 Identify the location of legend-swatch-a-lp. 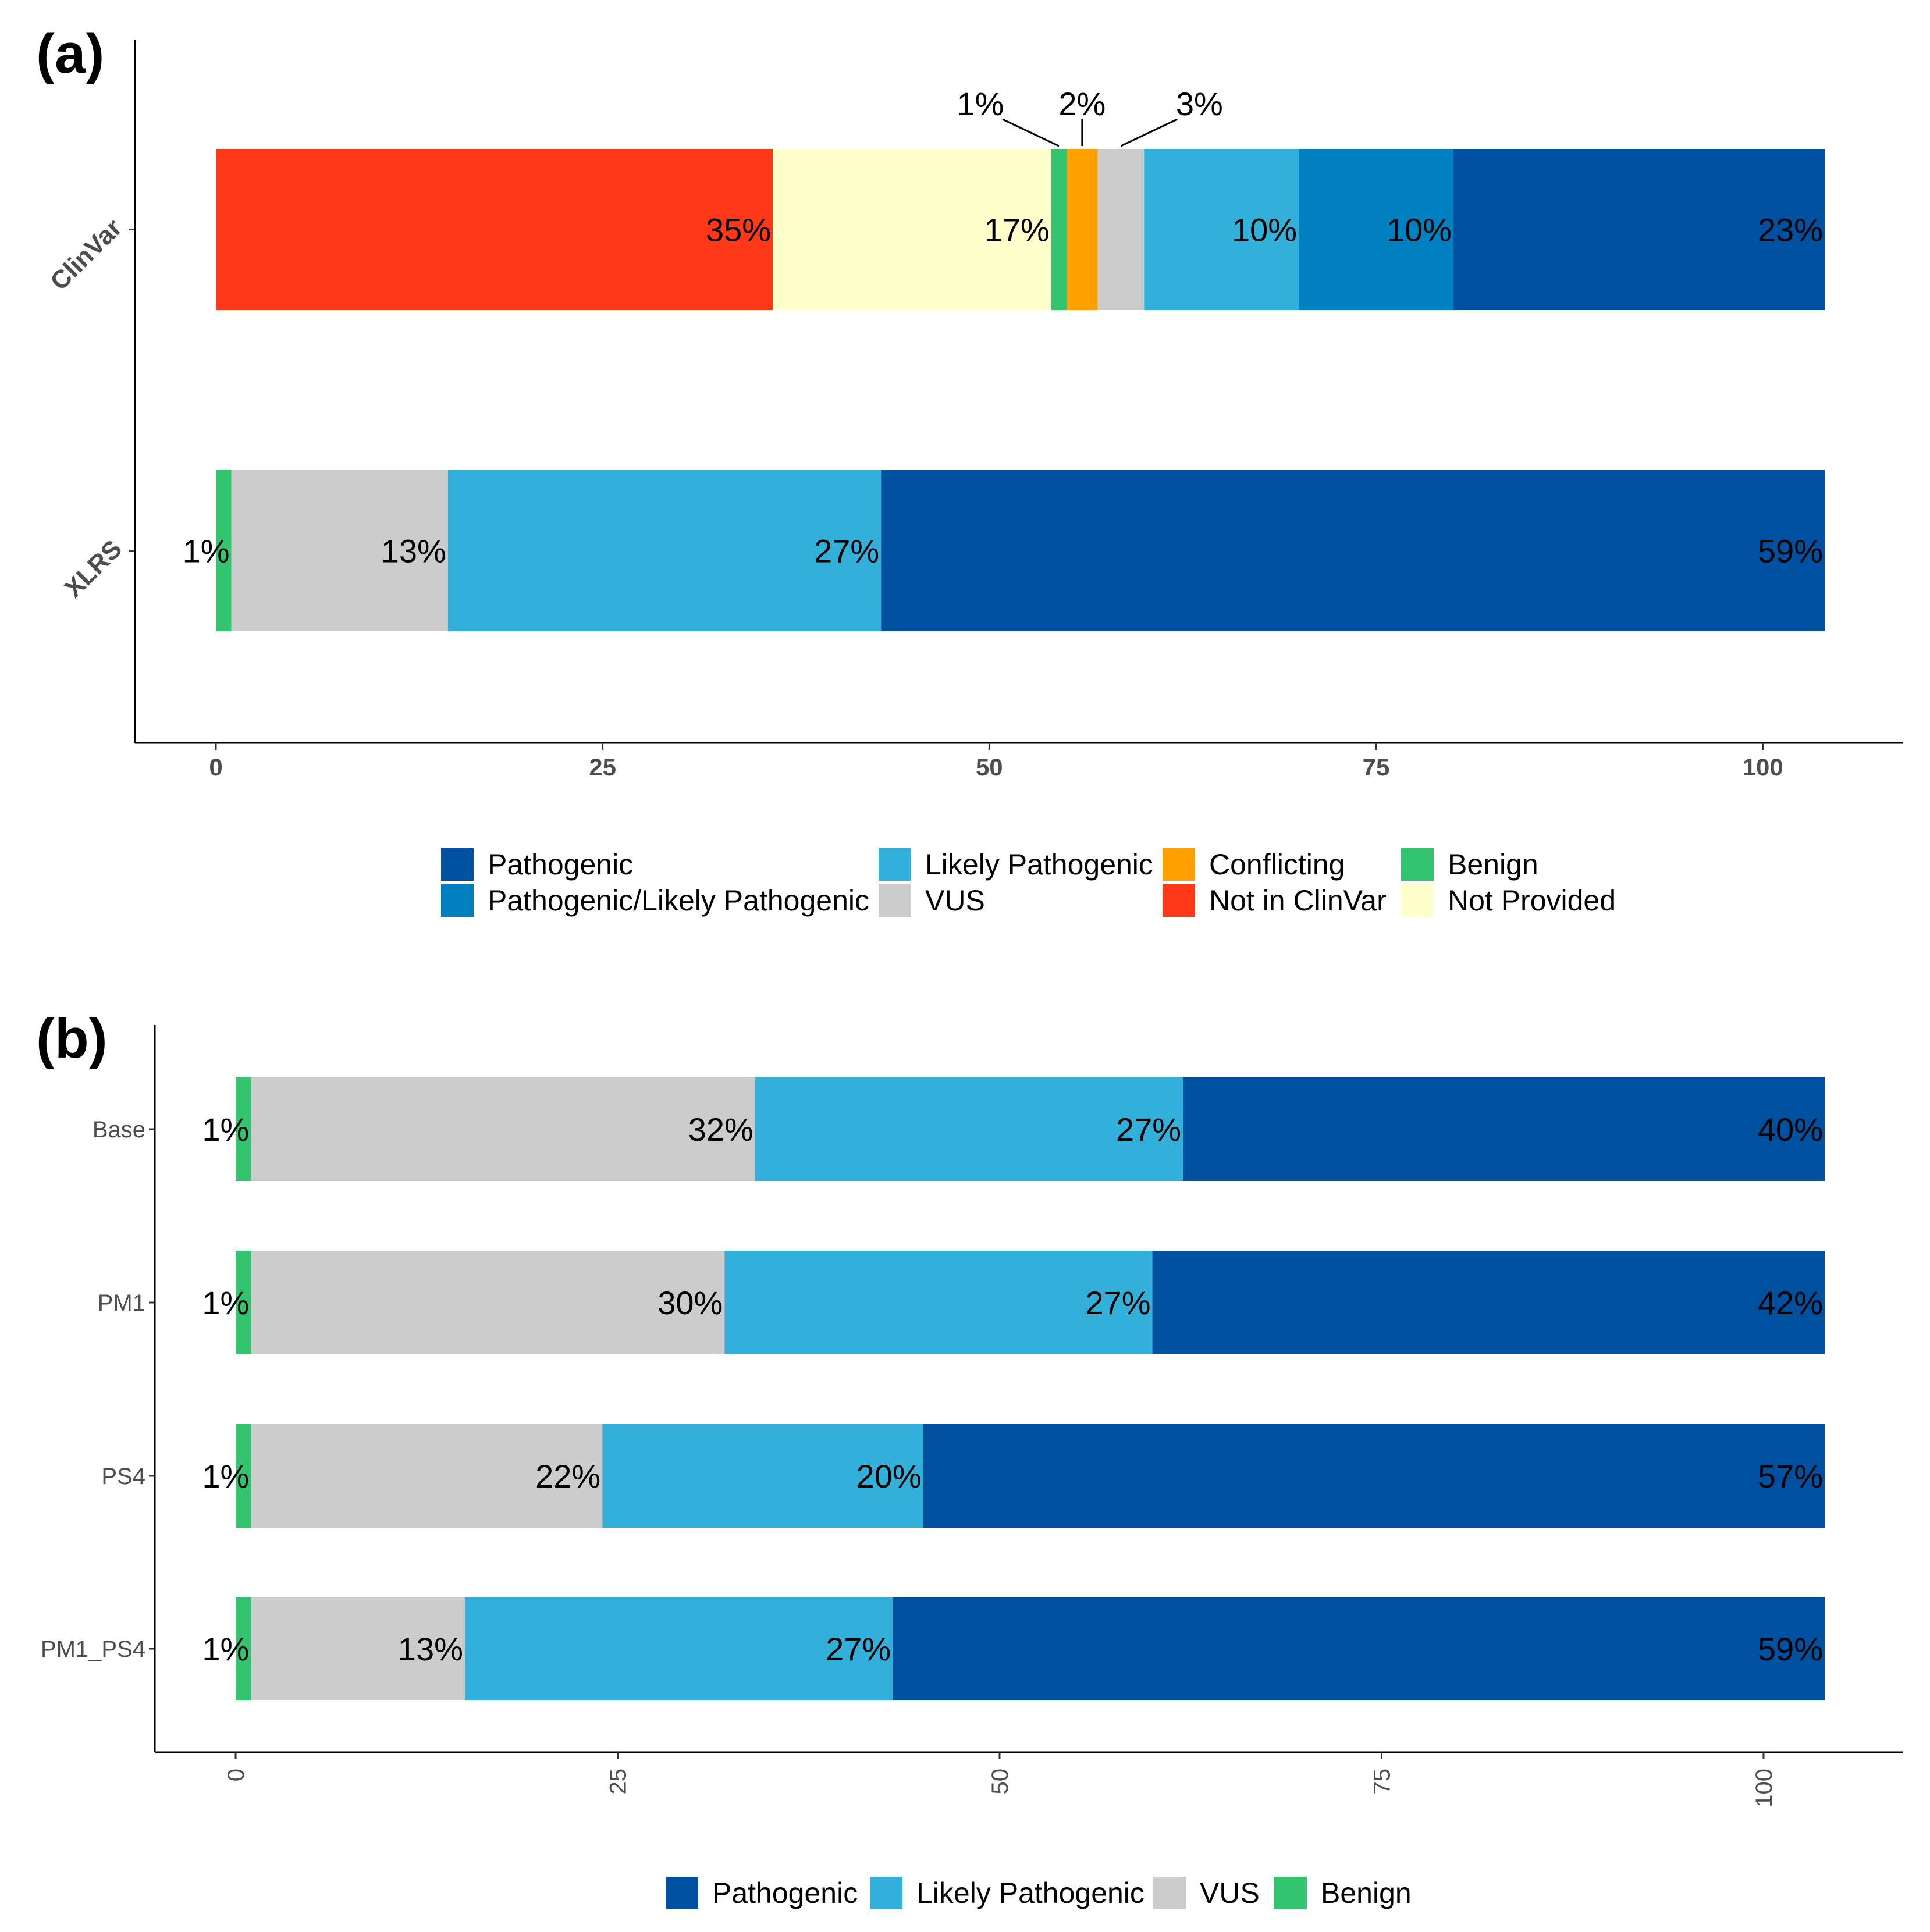
(895, 864).